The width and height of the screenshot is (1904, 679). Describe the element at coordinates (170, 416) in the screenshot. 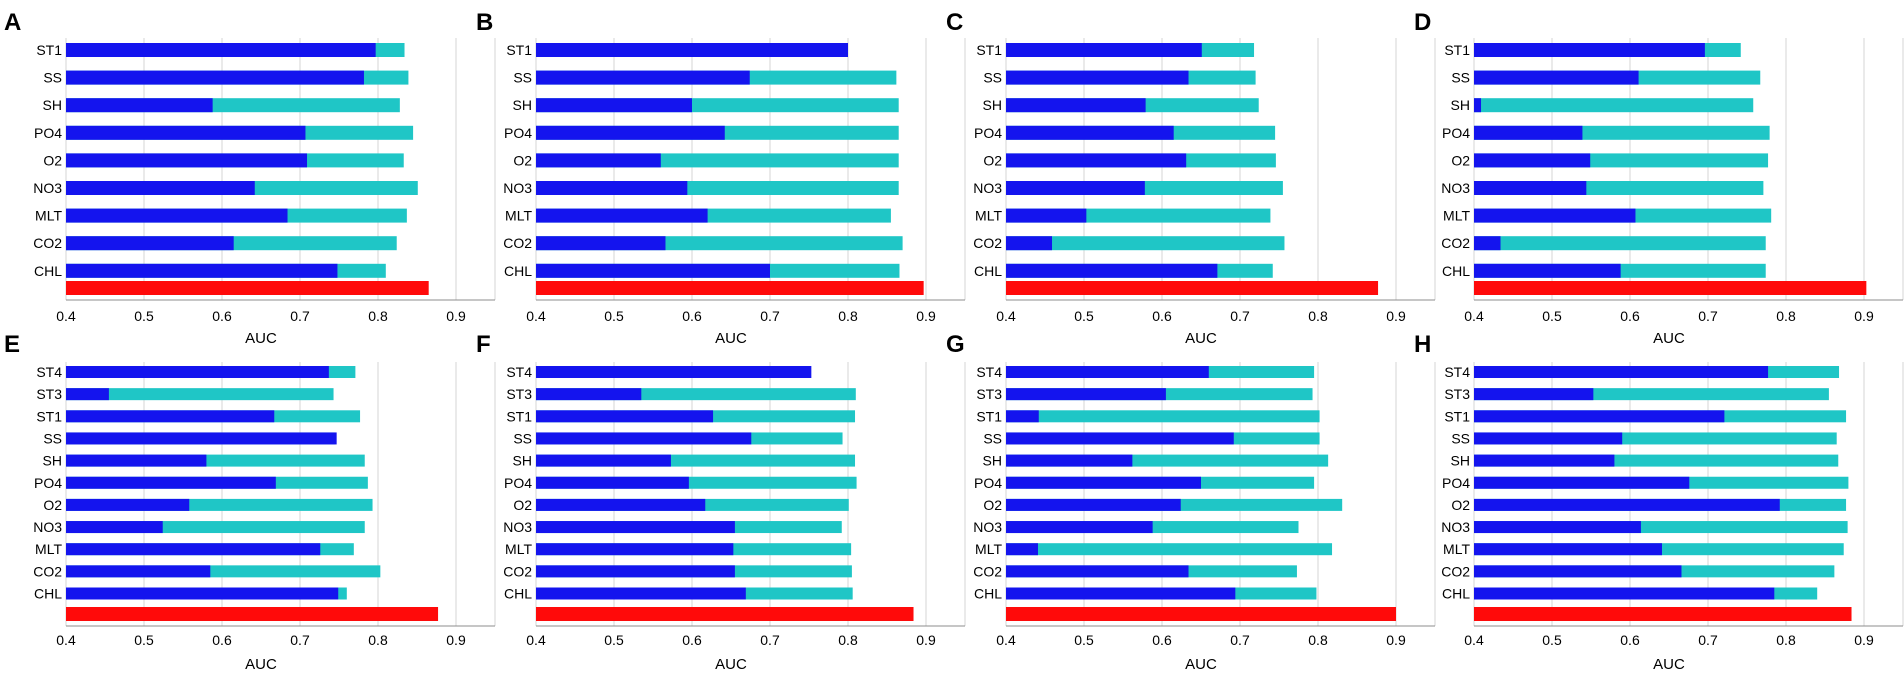

I see `bar-partial-e-st1` at that location.